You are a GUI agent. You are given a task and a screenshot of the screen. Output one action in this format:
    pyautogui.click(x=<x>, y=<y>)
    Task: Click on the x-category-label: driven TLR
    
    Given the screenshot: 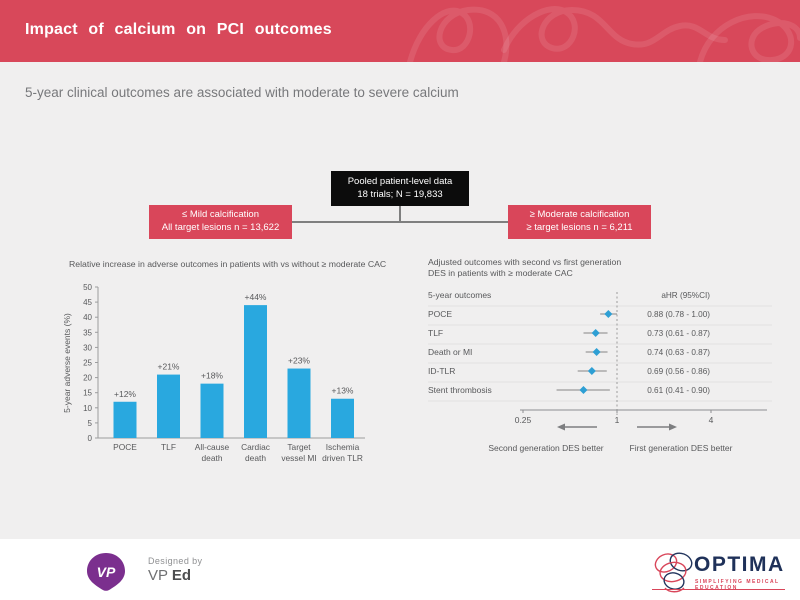 What is the action you would take?
    pyautogui.click(x=342, y=458)
    